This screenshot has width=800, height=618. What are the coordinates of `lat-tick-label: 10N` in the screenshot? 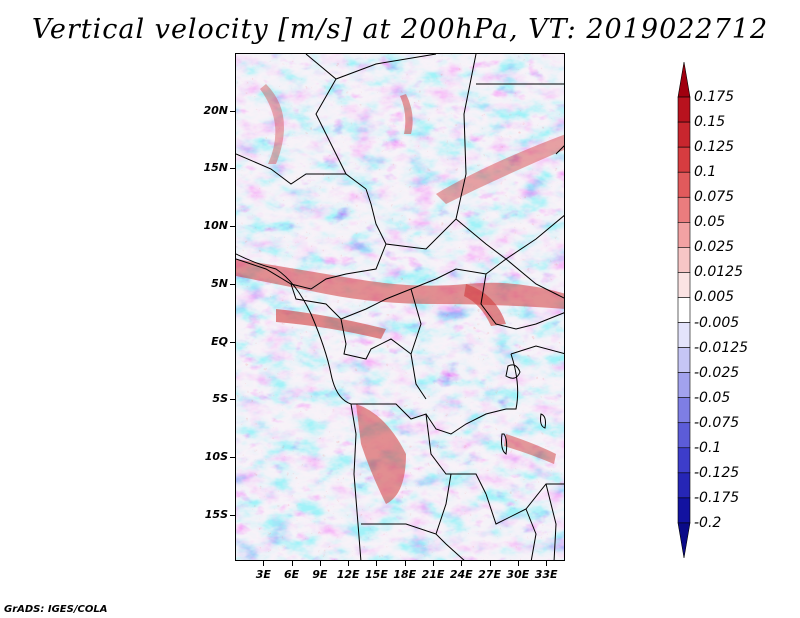 It's located at (215, 226).